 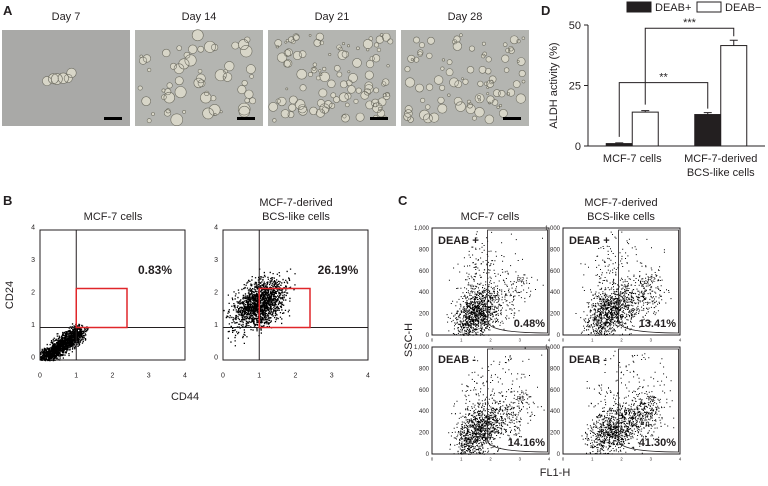 I want to click on x-axis-label: FL1-H, so click(x=555, y=473).